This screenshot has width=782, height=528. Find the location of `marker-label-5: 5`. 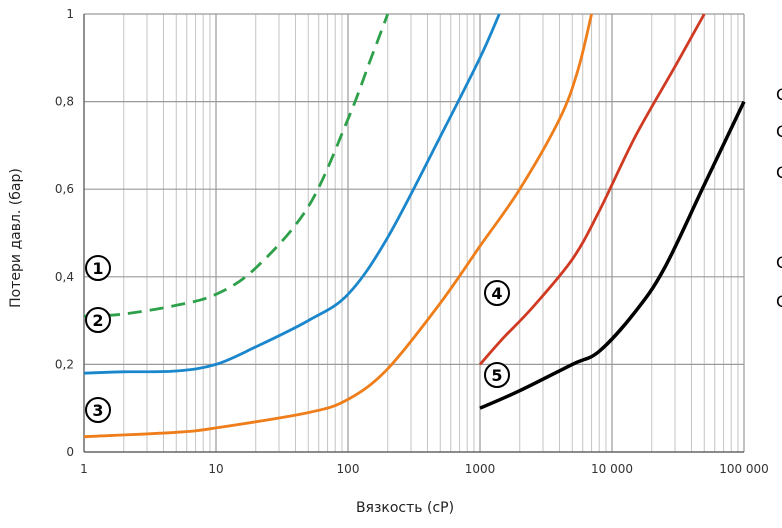

marker-label-5: 5 is located at coordinates (496, 375).